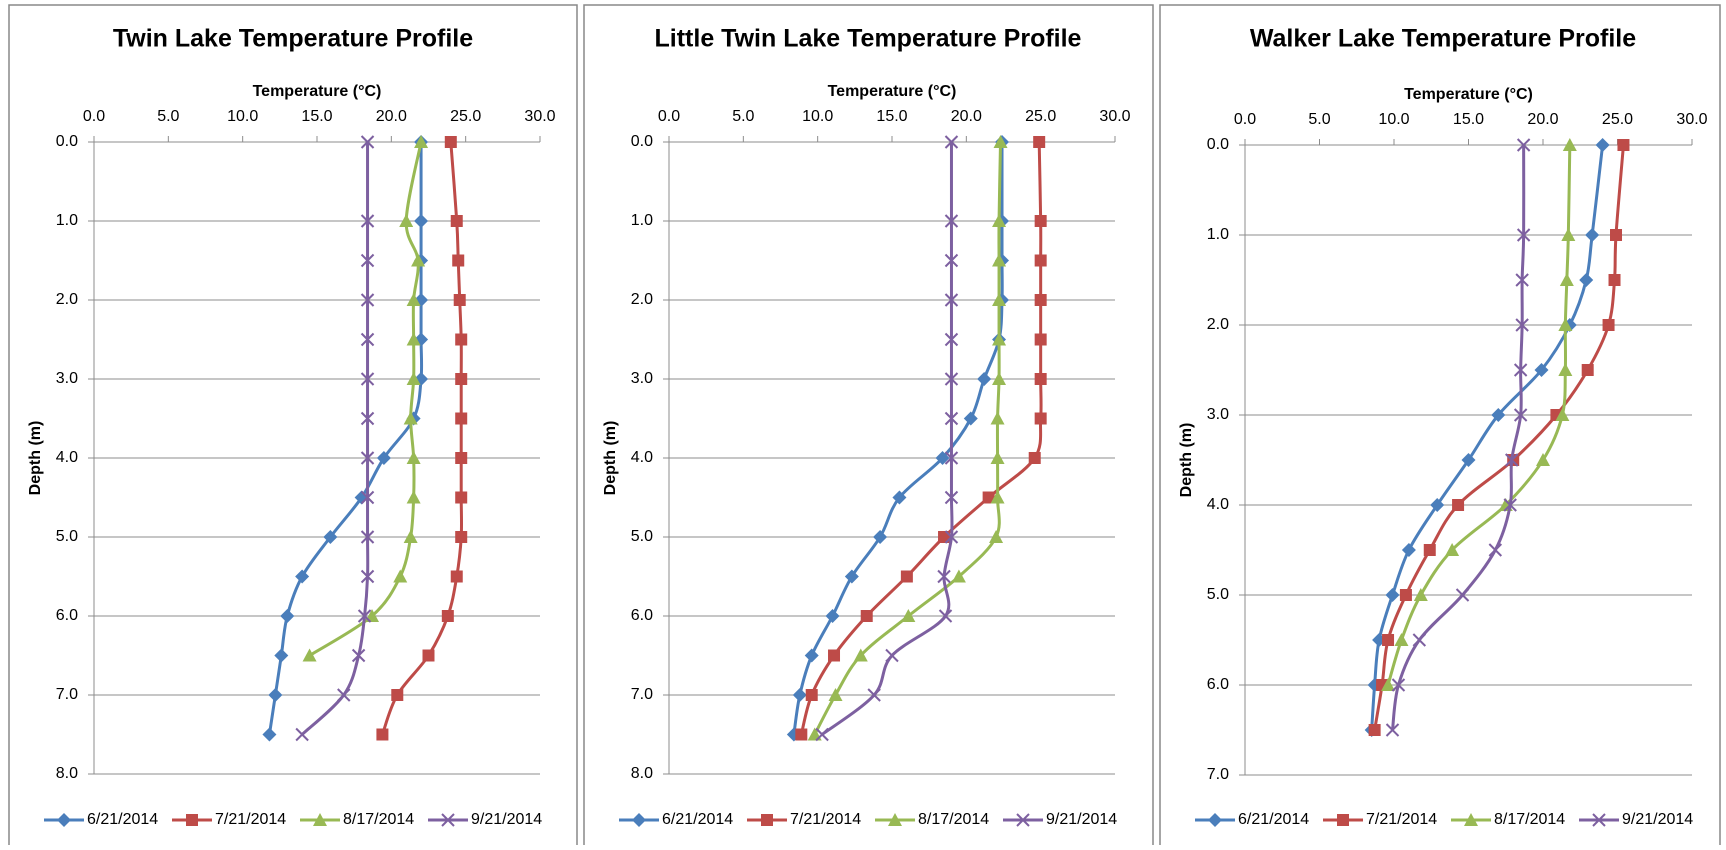 This screenshot has width=1726, height=850. What do you see at coordinates (67, 773) in the screenshot?
I see `y-tick-label: 8.0` at bounding box center [67, 773].